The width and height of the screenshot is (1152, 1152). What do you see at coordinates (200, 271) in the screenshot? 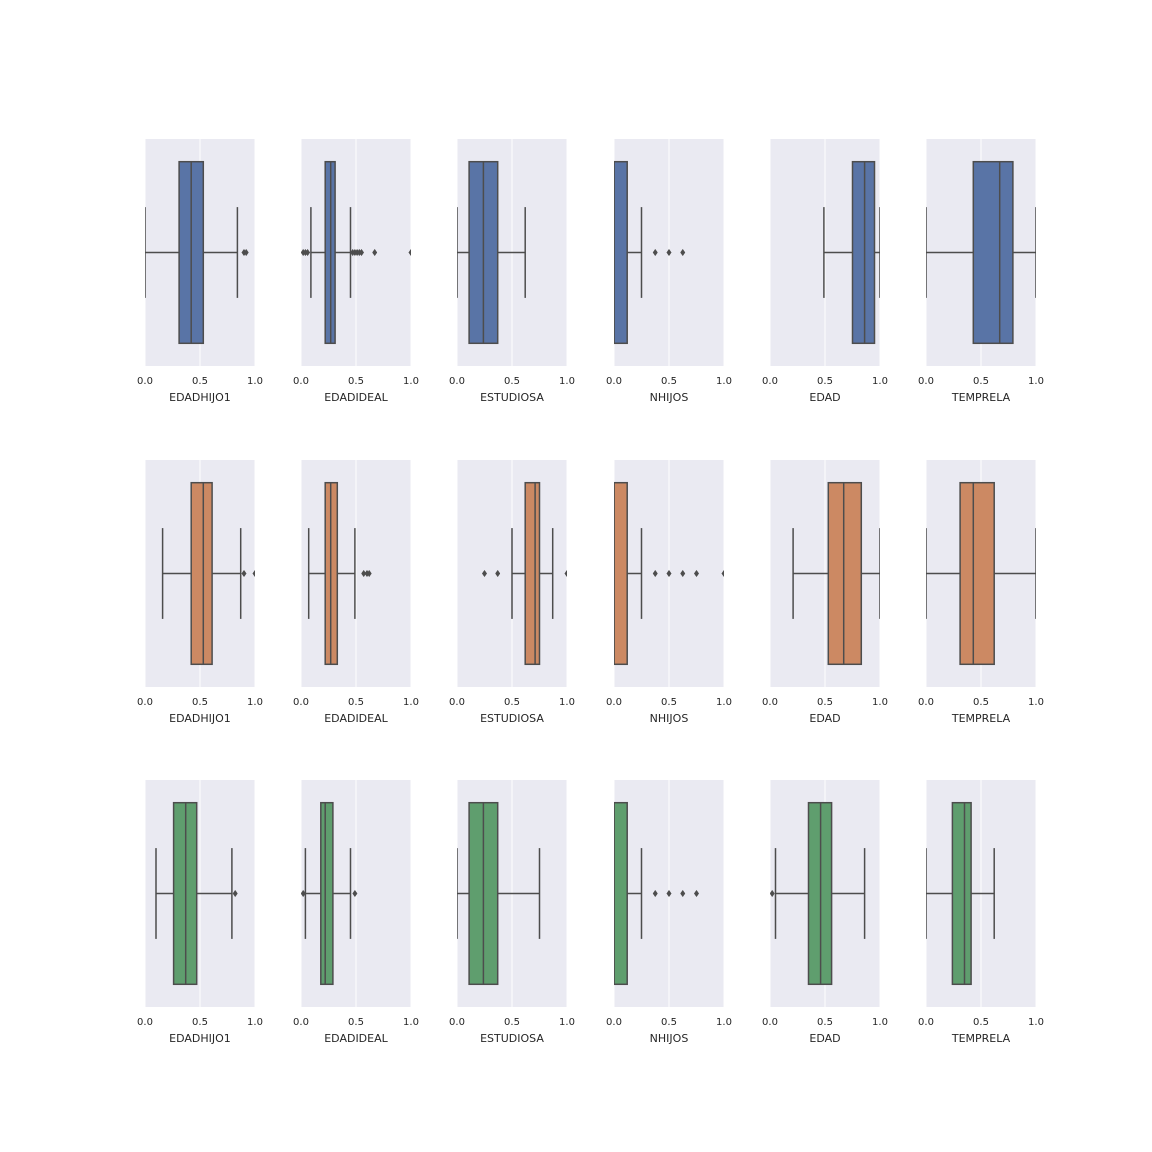
I see `panel-edadhijo1-row1: 0.0 0.5 1.0 EDADHIJO1` at bounding box center [200, 271].